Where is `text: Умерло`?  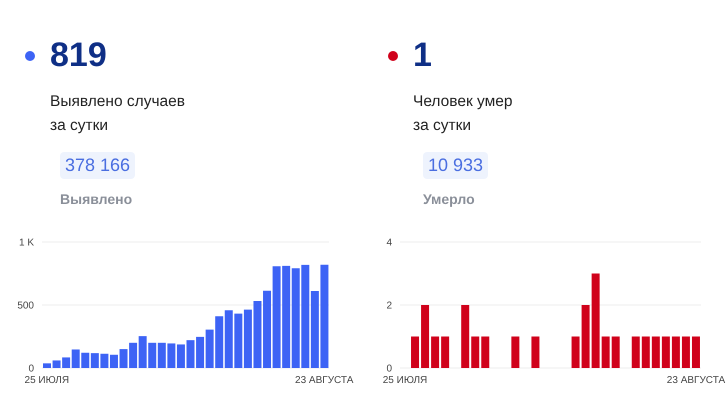
text: Умерло is located at coordinates (449, 199).